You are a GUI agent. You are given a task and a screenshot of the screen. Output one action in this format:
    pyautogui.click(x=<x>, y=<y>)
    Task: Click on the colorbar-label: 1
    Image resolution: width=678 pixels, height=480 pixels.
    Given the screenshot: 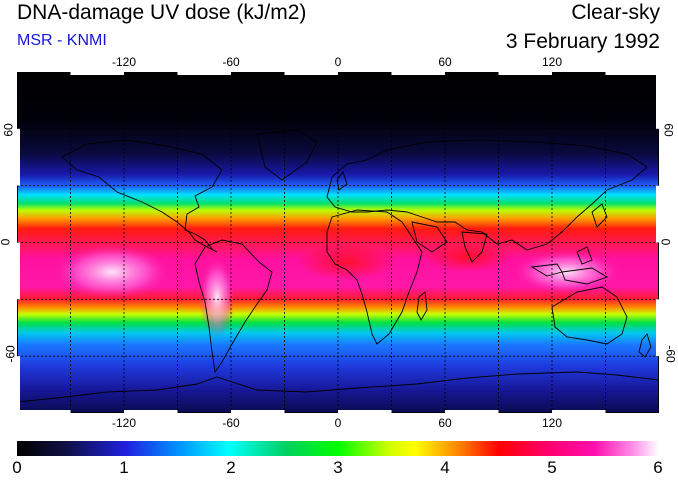 What is the action you would take?
    pyautogui.click(x=124, y=467)
    